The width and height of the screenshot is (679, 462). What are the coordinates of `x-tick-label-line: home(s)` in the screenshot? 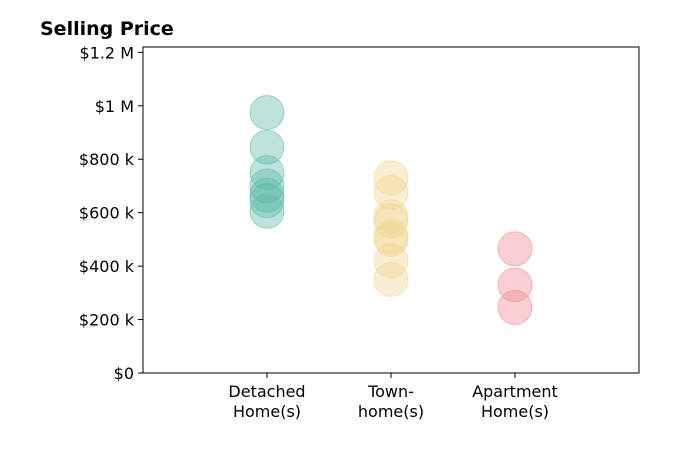 It's located at (391, 411).